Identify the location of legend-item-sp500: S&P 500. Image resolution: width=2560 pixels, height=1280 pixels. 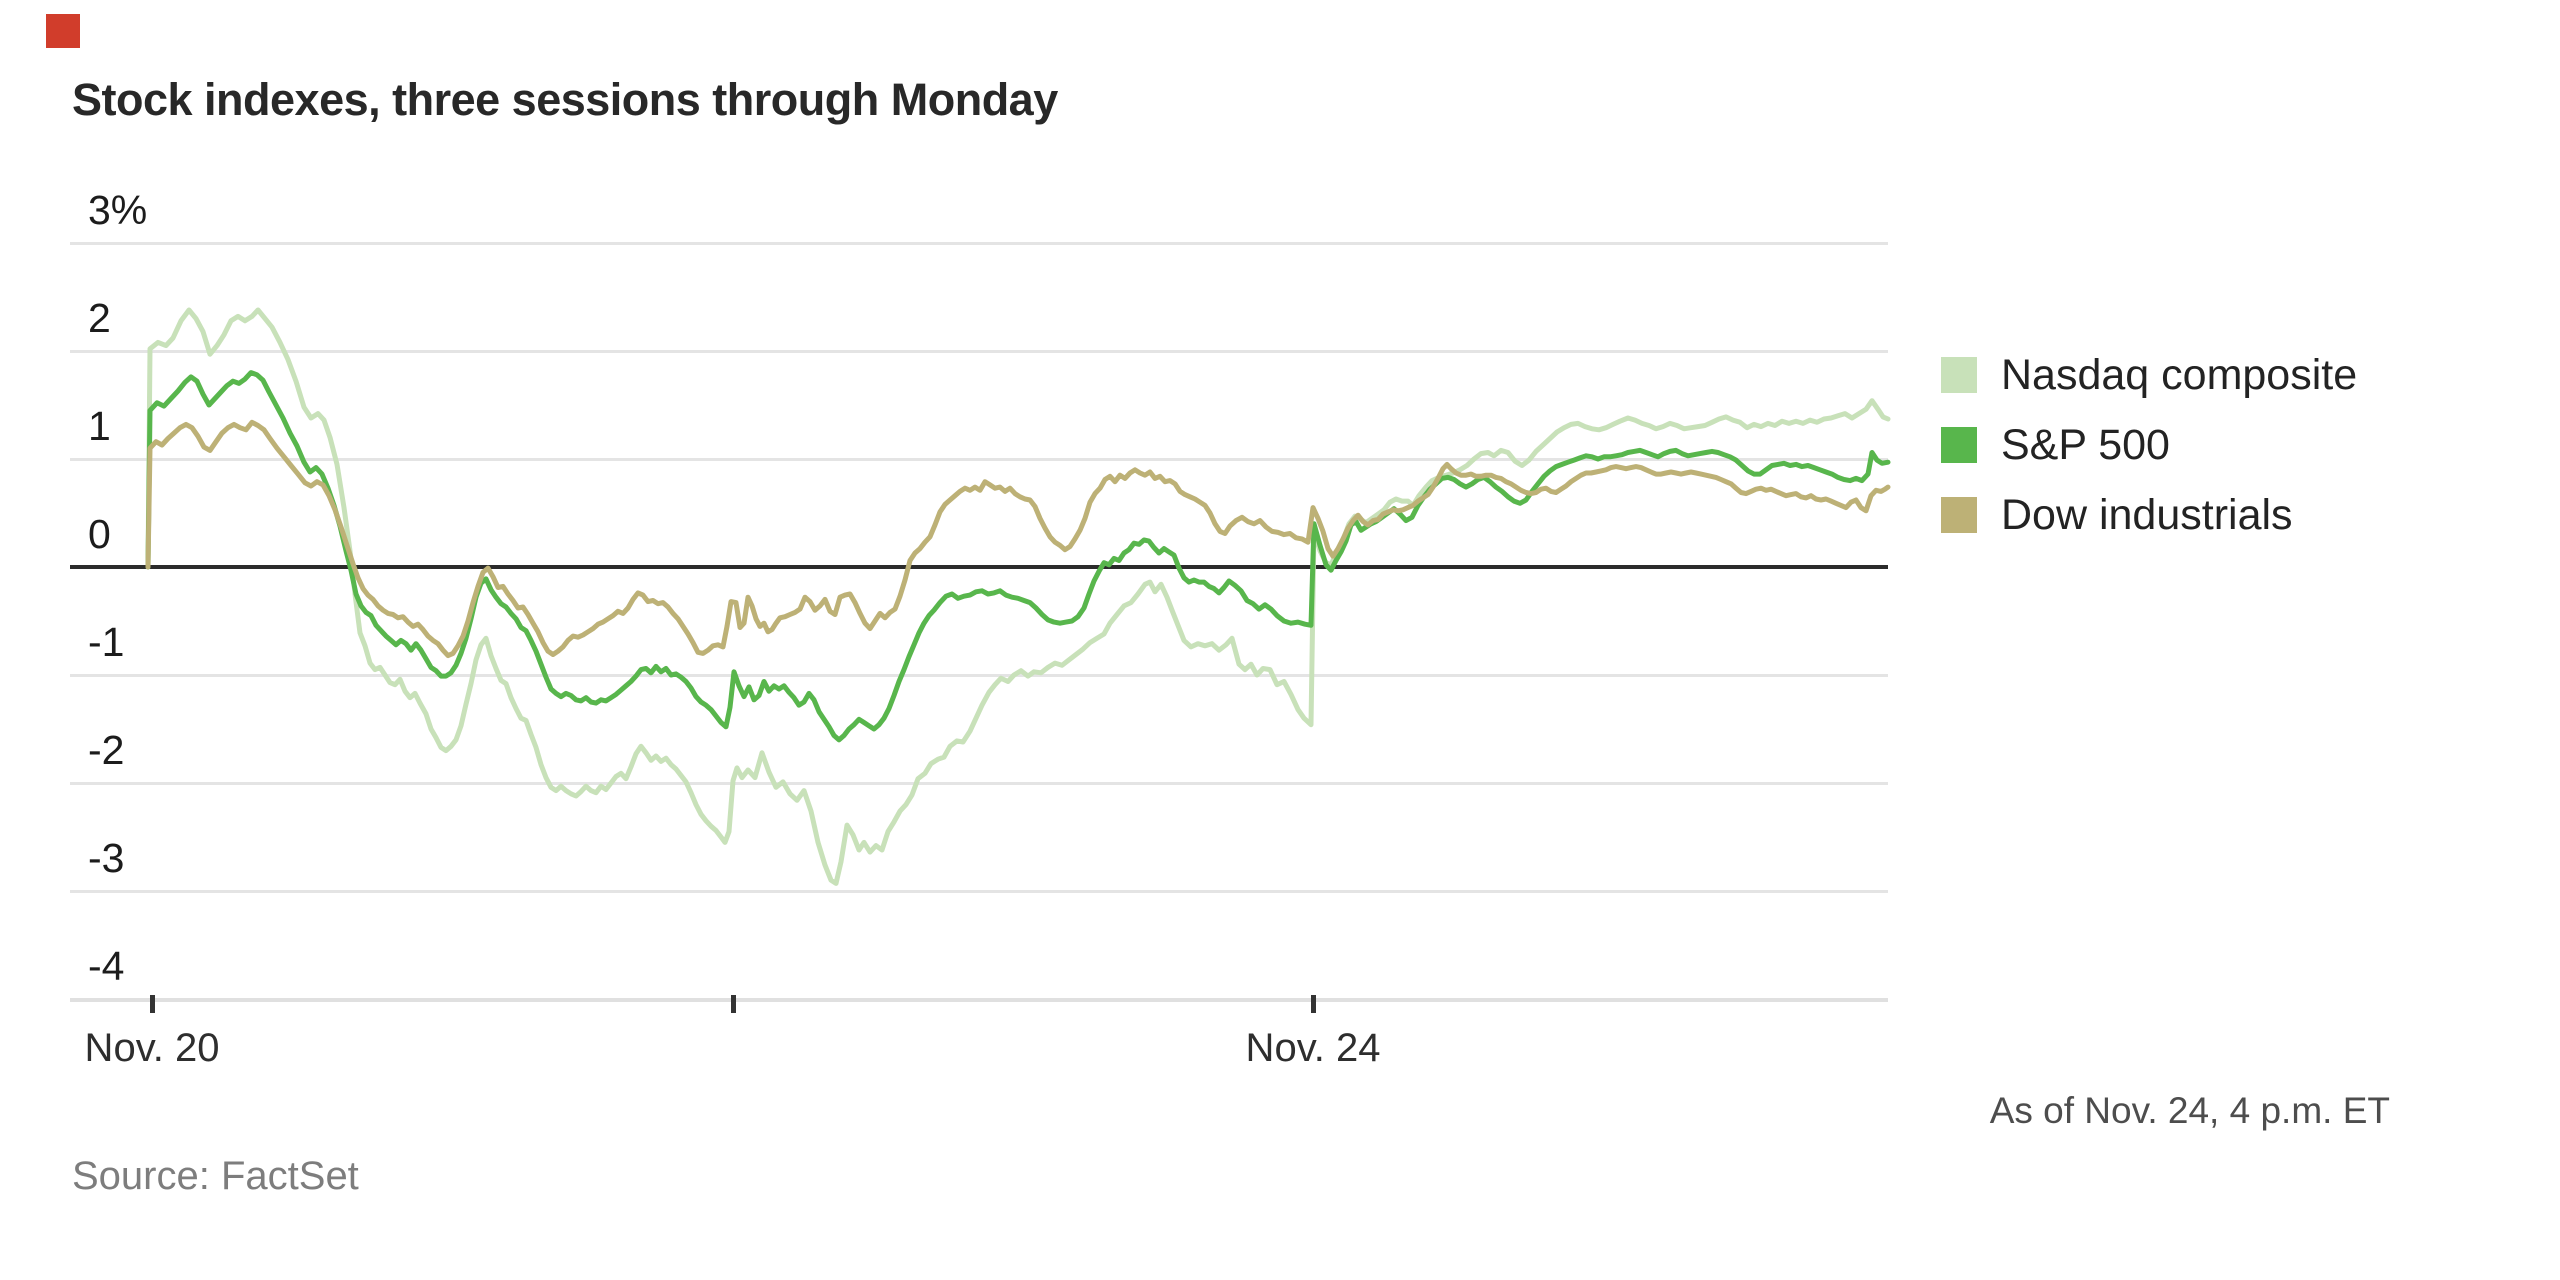
(2149, 444).